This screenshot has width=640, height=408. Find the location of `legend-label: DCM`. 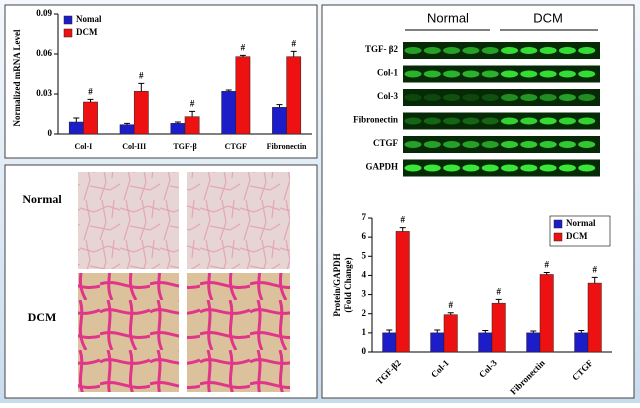

legend-label: DCM is located at coordinates (87, 32).